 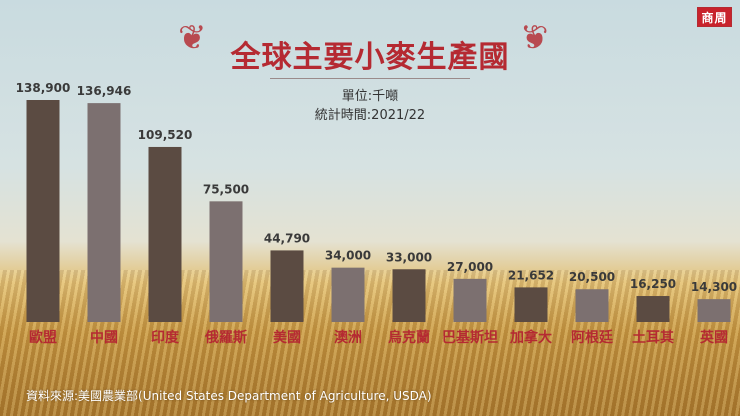 What do you see at coordinates (370, 115) in the screenshot?
I see `period-label: 統計時間:2021/22` at bounding box center [370, 115].